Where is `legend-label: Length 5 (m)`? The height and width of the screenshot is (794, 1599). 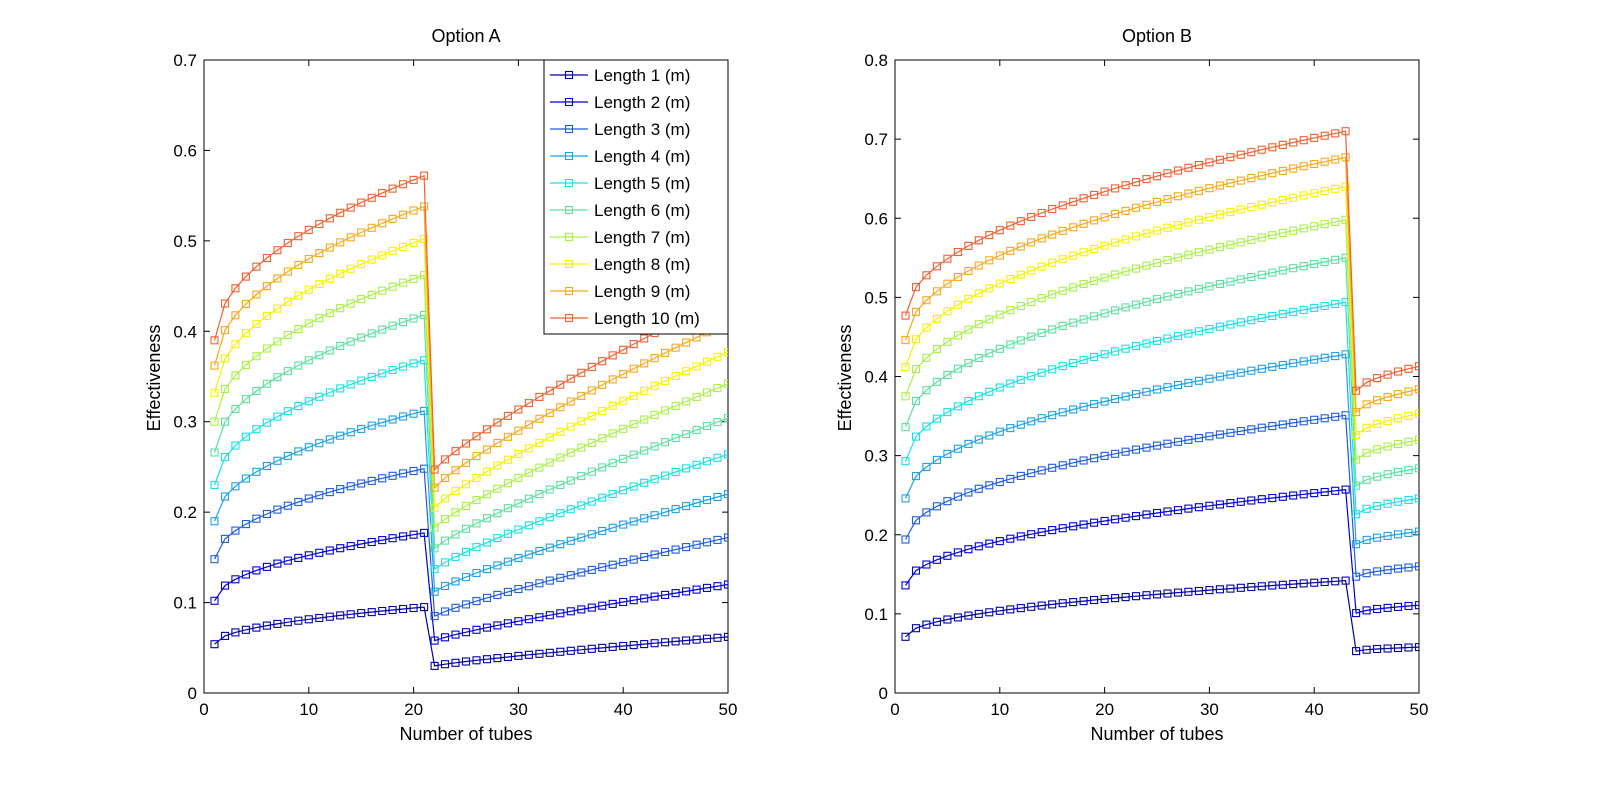
legend-label: Length 5 (m) is located at coordinates (642, 183).